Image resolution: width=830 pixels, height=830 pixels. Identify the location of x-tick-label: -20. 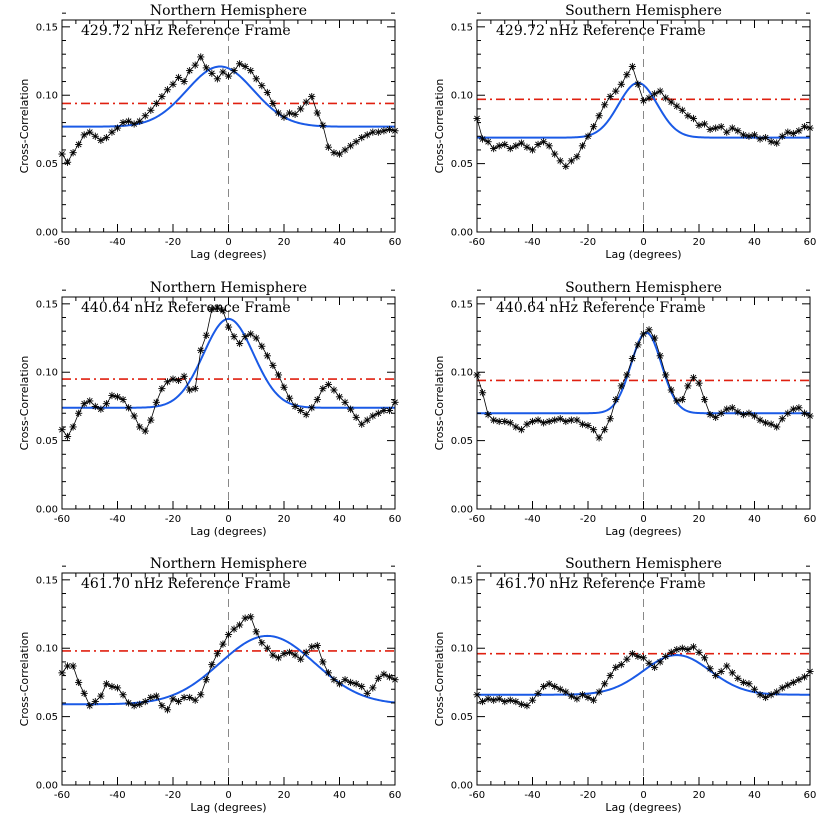
(173, 242).